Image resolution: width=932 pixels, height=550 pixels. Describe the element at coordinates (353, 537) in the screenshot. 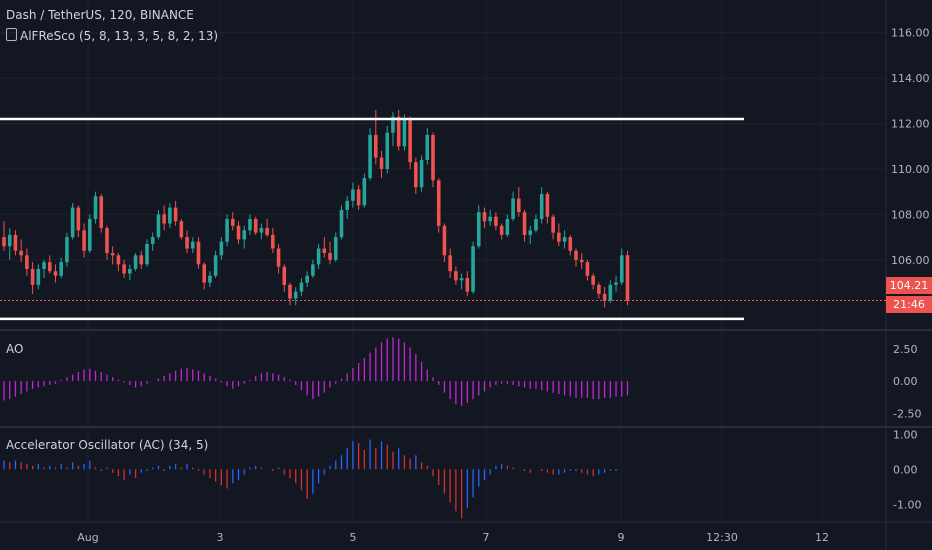

I see `time-tick-label: 5` at that location.